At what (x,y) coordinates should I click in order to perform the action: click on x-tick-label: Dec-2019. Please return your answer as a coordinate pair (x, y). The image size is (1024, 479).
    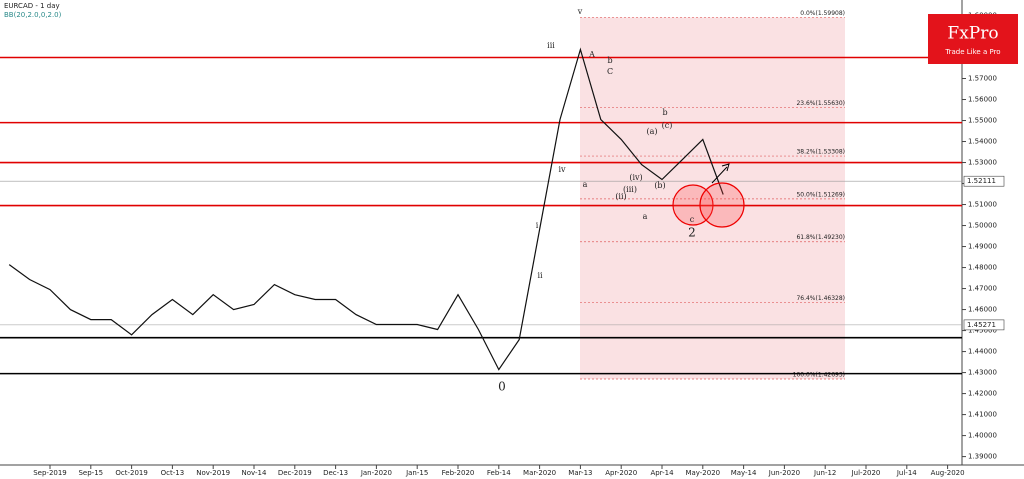
    Looking at the image, I should click on (295, 473).